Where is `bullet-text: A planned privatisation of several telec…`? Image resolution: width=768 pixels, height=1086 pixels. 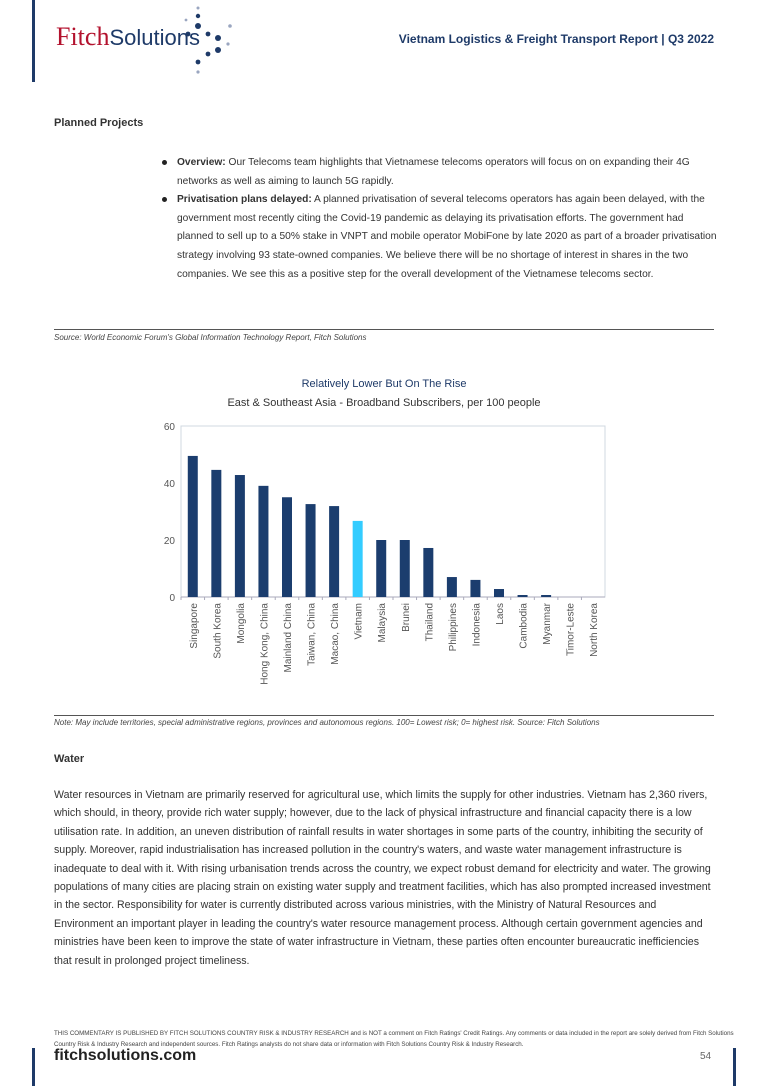
bullet-text: A planned privatisation of several telec… is located at coordinates (447, 237).